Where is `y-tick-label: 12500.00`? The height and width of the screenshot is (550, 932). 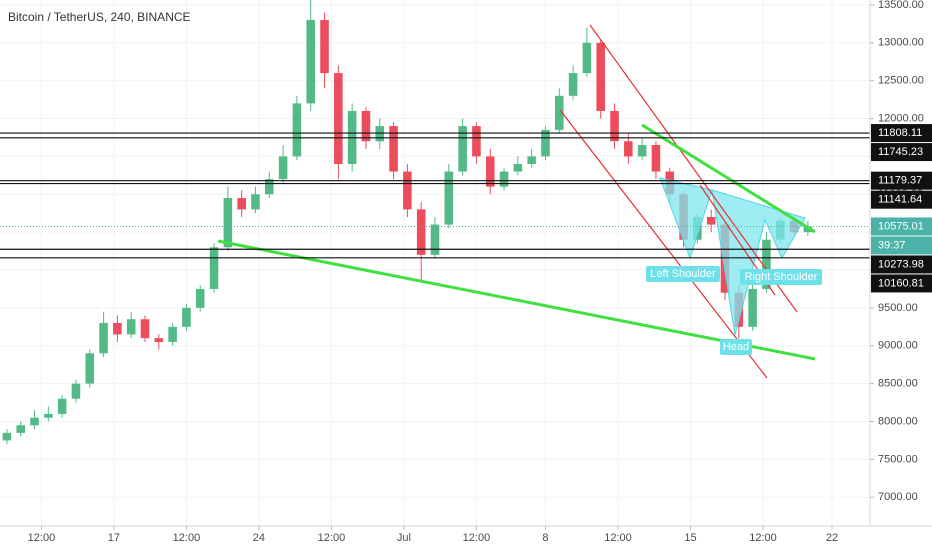
y-tick-label: 12500.00 is located at coordinates (901, 81).